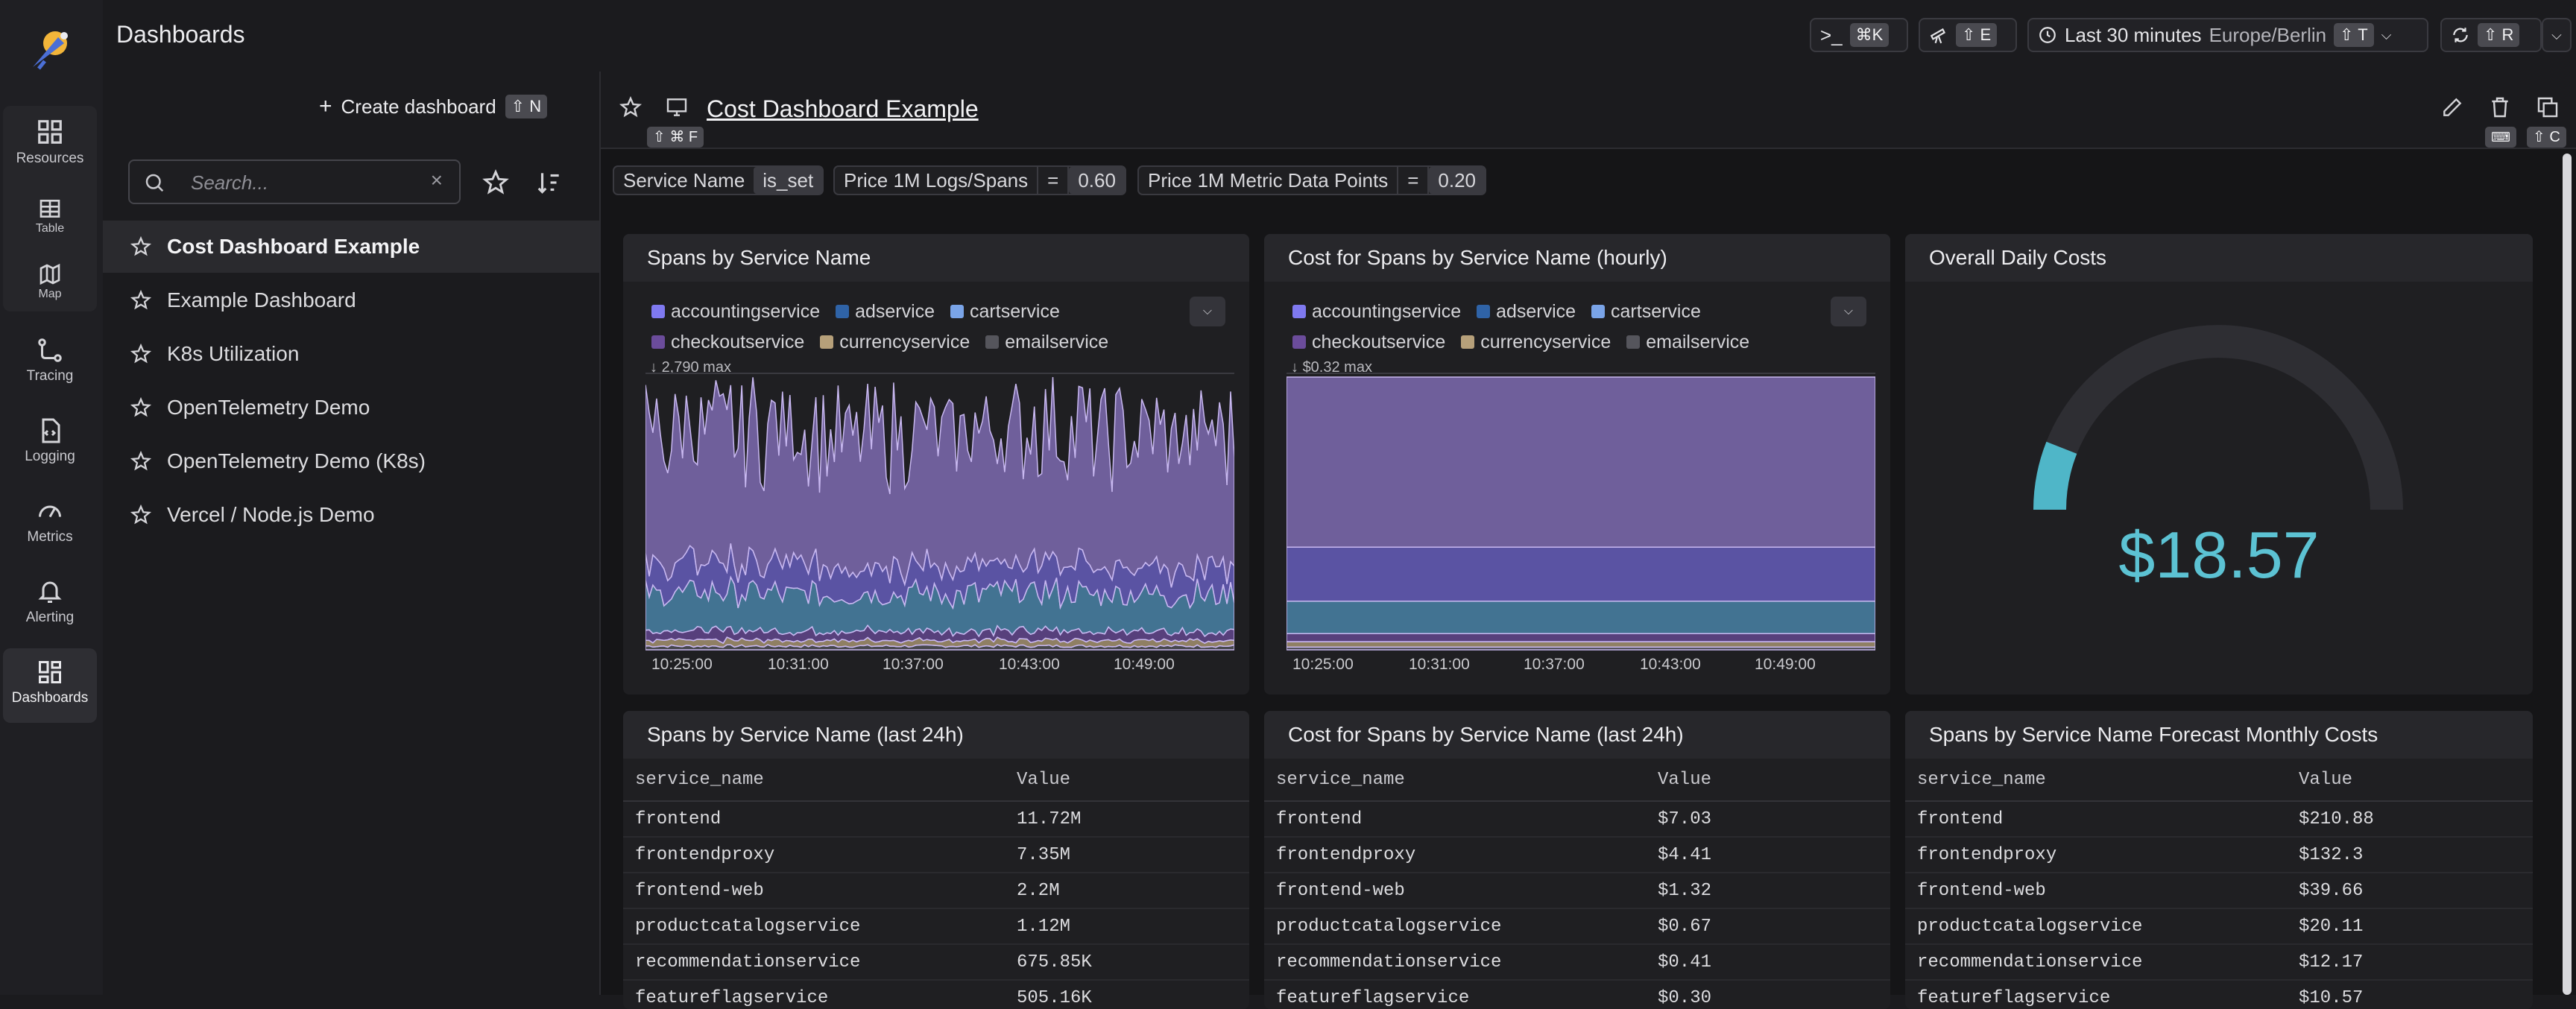 The image size is (2576, 1009). Describe the element at coordinates (2567, 574) in the screenshot. I see `scrollbar` at that location.